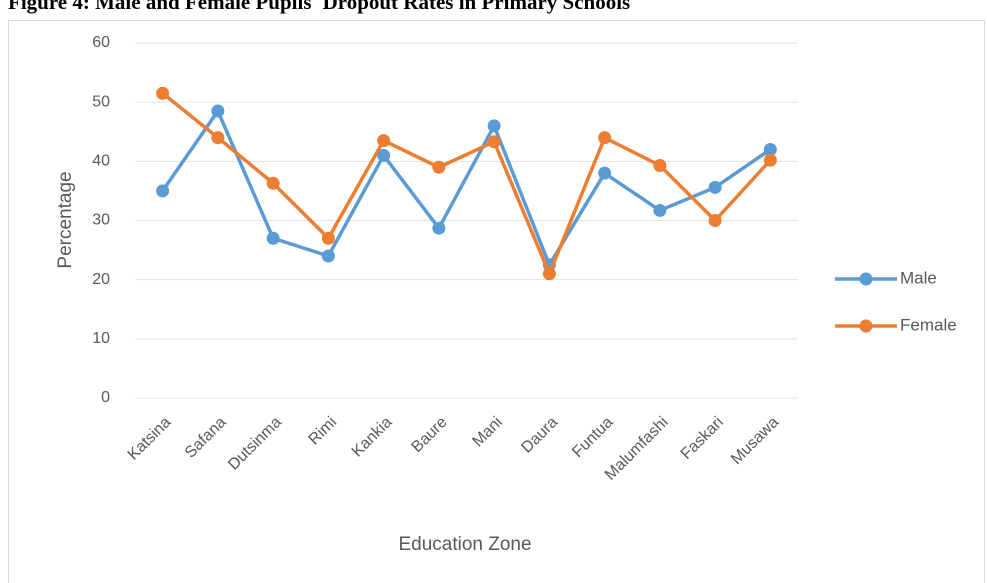  Describe the element at coordinates (755, 441) in the screenshot. I see `x-tick-label: Musawa` at that location.